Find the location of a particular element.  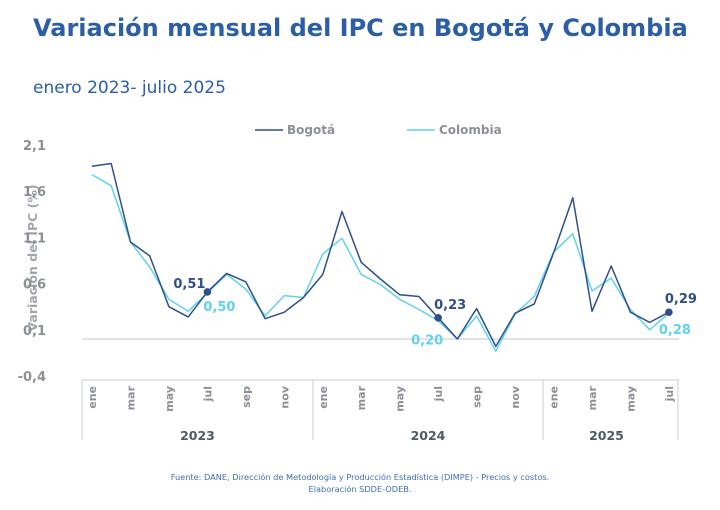

y-tick-label: 0,1 is located at coordinates (34, 331).